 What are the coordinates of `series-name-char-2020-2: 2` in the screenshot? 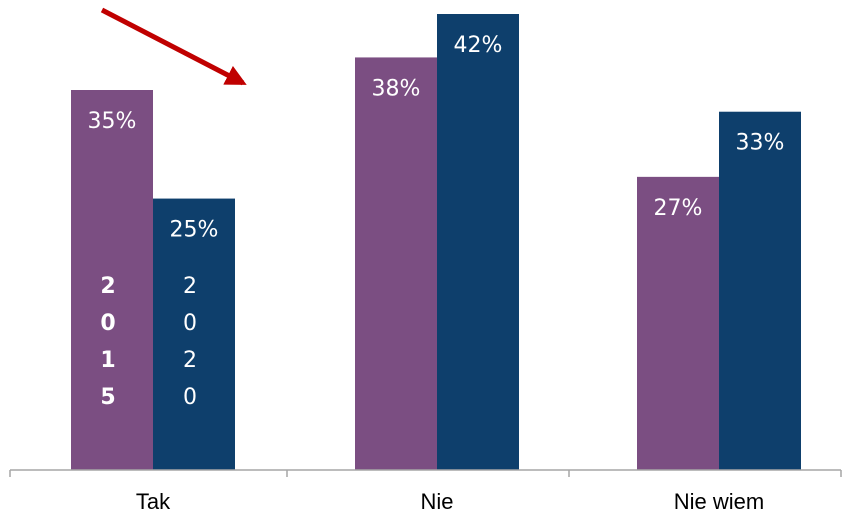 It's located at (190, 360).